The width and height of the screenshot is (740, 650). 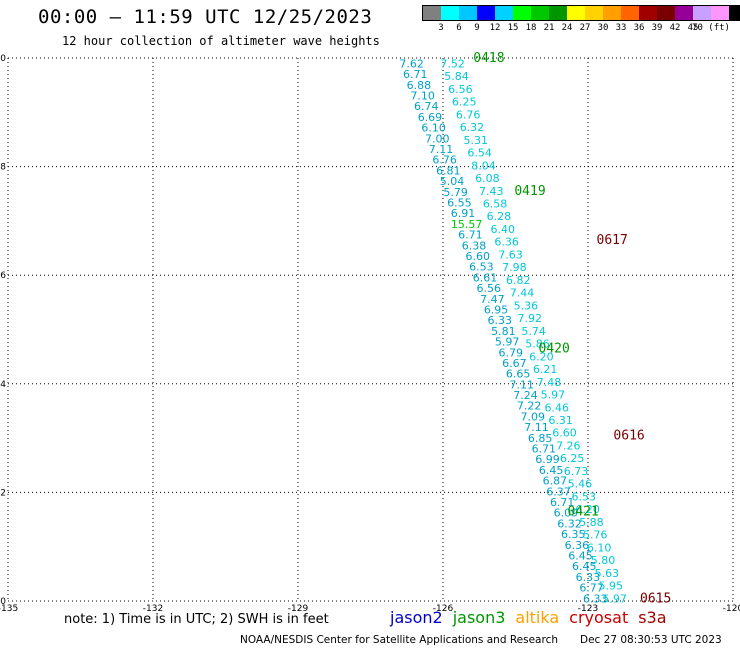 What do you see at coordinates (422, 96) in the screenshot?
I see `swh-value: 7.10` at bounding box center [422, 96].